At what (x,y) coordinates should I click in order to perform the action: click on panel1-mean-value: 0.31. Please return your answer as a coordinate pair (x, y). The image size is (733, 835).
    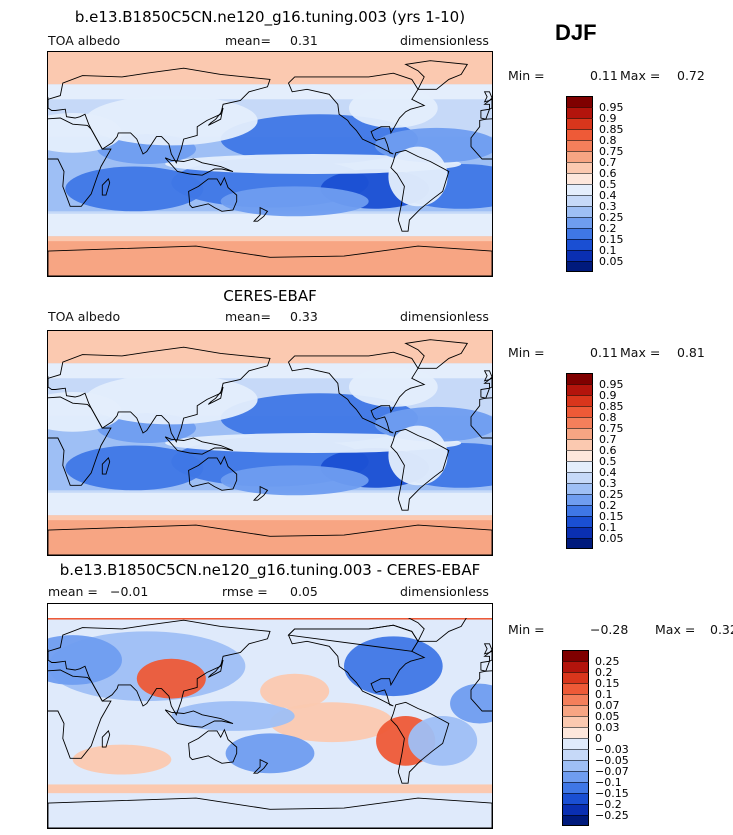
    Looking at the image, I should click on (304, 40).